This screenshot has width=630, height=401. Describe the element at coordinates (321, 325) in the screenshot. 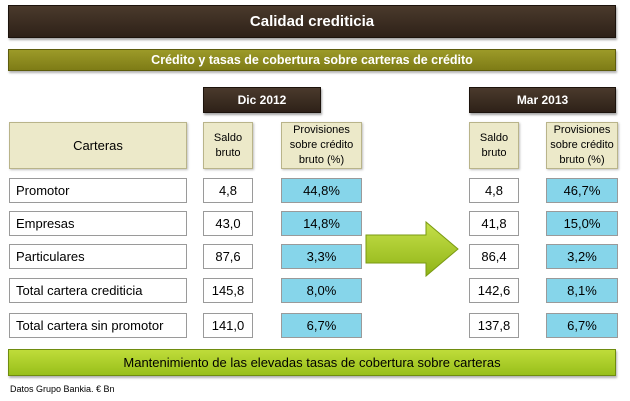

I see `dic-prov-total-sin-promotor: 6,7%` at that location.